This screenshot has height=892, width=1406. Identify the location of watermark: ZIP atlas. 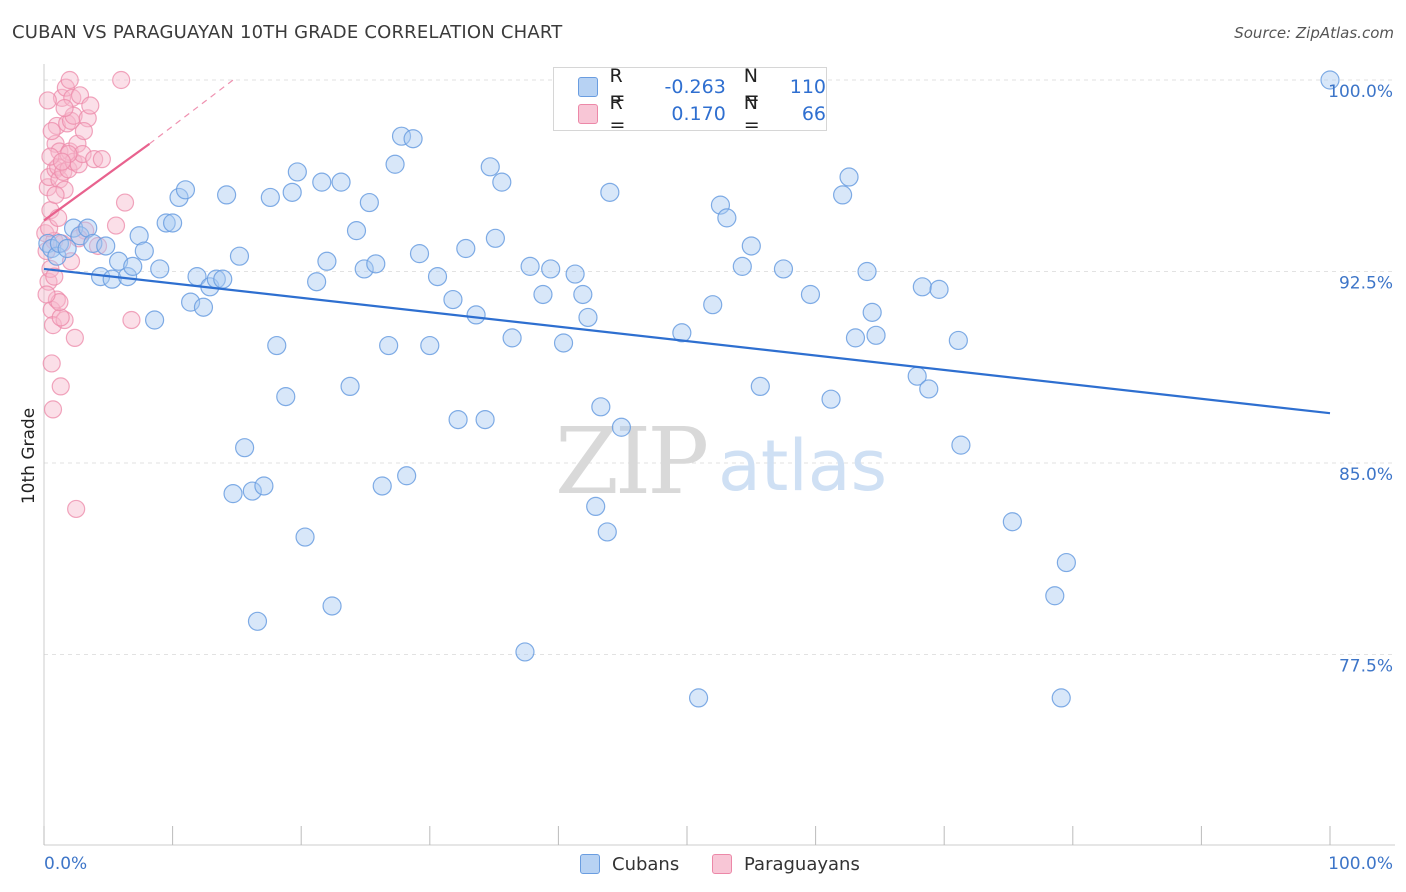
(721, 461).